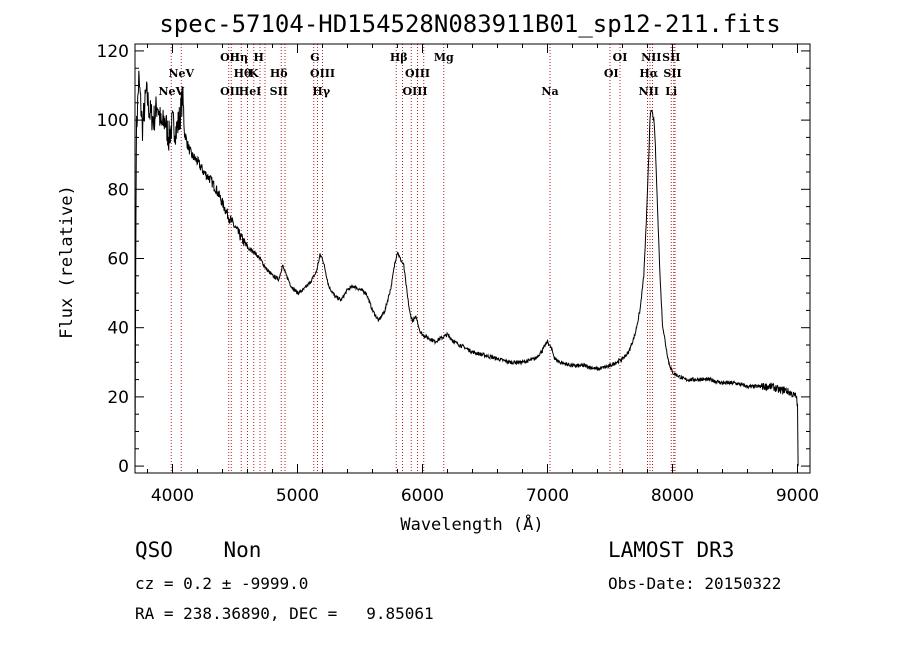 The width and height of the screenshot is (900, 649). Describe the element at coordinates (648, 73) in the screenshot. I see `emission-line-label: Hα` at that location.